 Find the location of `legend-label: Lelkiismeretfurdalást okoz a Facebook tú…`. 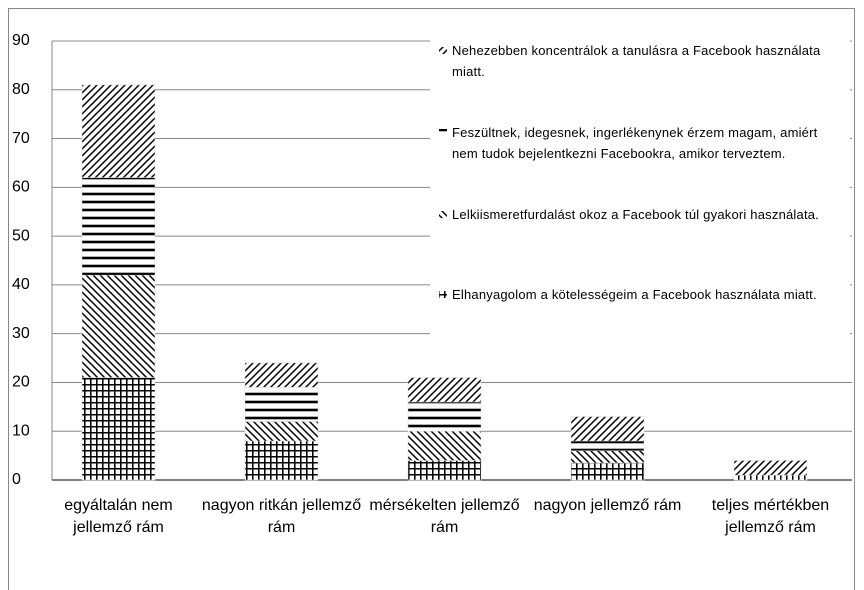

legend-label: Lelkiismeretfurdalást okoz a Facebook tú… is located at coordinates (635, 214).